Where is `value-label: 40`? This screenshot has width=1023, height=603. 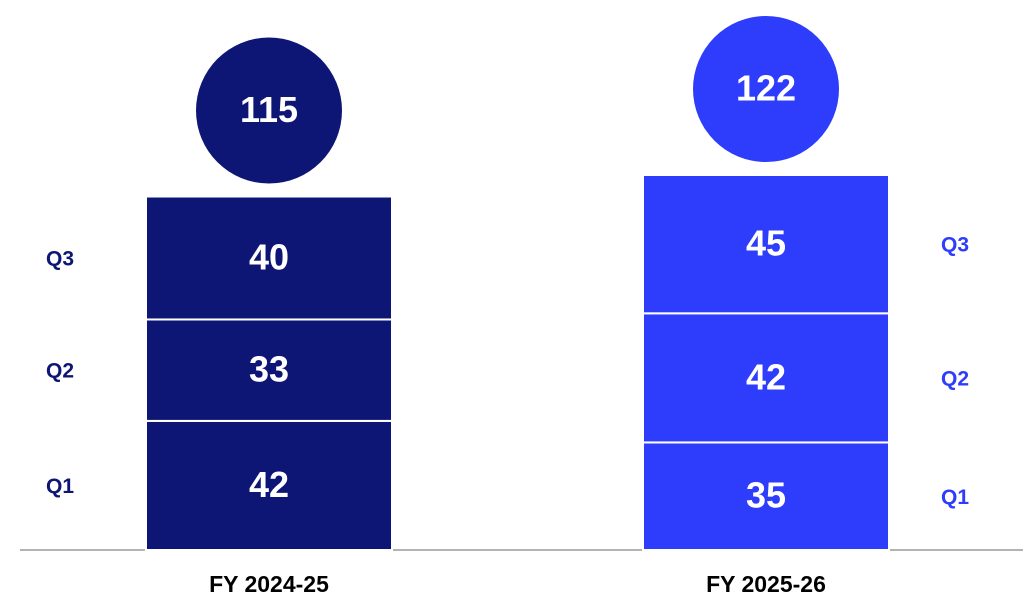 value-label: 40 is located at coordinates (269, 257).